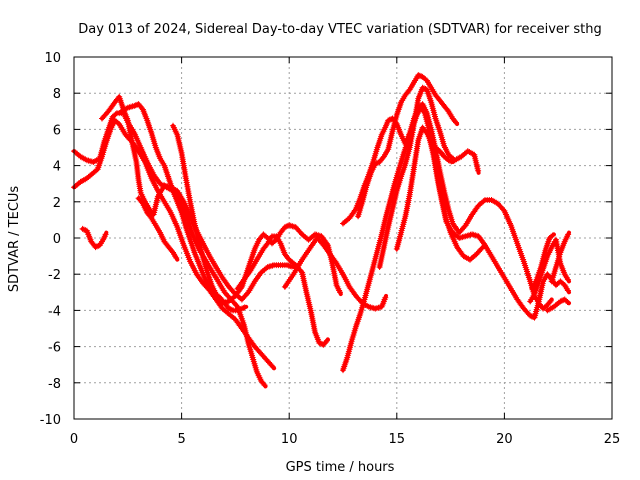 This screenshot has width=640, height=480. Describe the element at coordinates (54, 275) in the screenshot. I see `y-tick-label: -2` at that location.